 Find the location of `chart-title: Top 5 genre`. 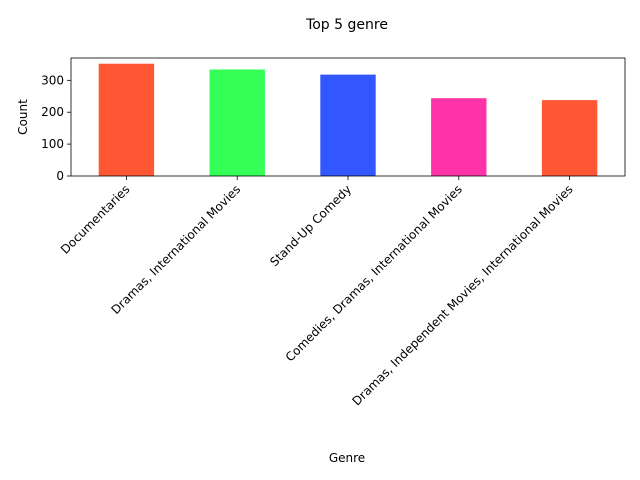

chart-title: Top 5 genre is located at coordinates (346, 25).